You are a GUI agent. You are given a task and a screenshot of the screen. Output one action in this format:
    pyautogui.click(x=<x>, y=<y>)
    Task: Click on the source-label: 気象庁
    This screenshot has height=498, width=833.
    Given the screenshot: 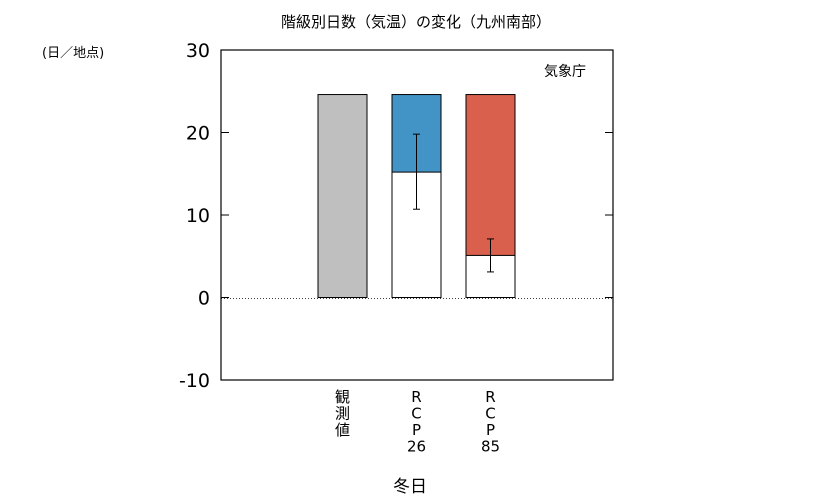 What is the action you would take?
    pyautogui.click(x=565, y=72)
    